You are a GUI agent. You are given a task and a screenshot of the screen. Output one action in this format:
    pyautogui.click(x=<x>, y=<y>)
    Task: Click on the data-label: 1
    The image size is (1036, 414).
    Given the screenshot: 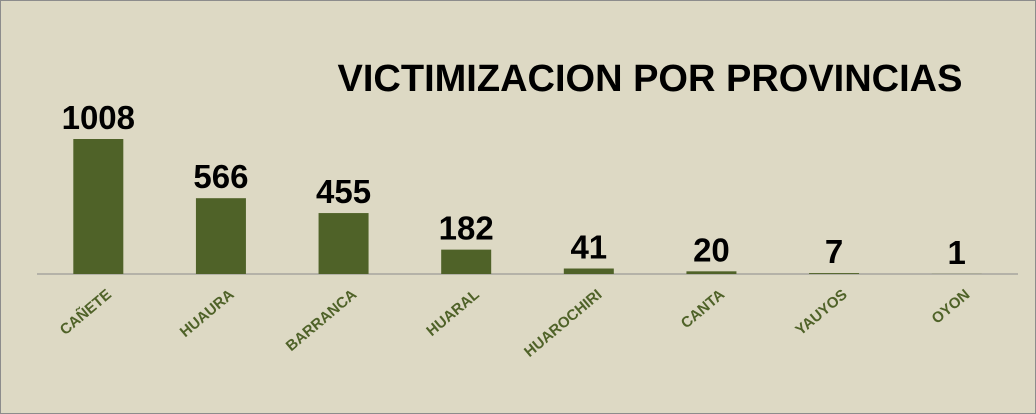 What is the action you would take?
    pyautogui.click(x=957, y=252)
    